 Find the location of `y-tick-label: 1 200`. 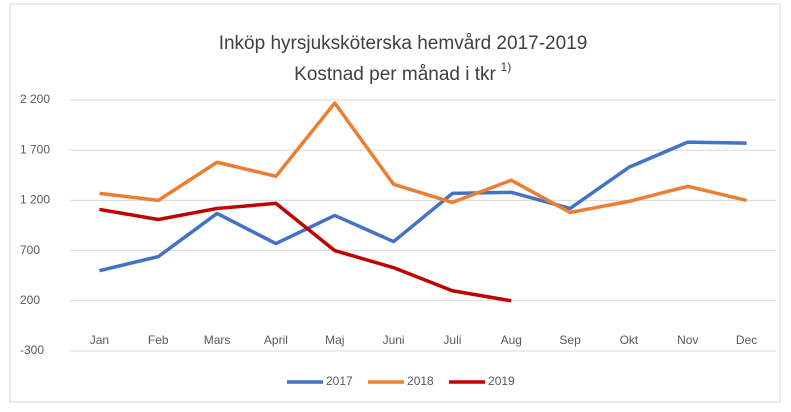

y-tick-label: 1 200 is located at coordinates (35, 200).